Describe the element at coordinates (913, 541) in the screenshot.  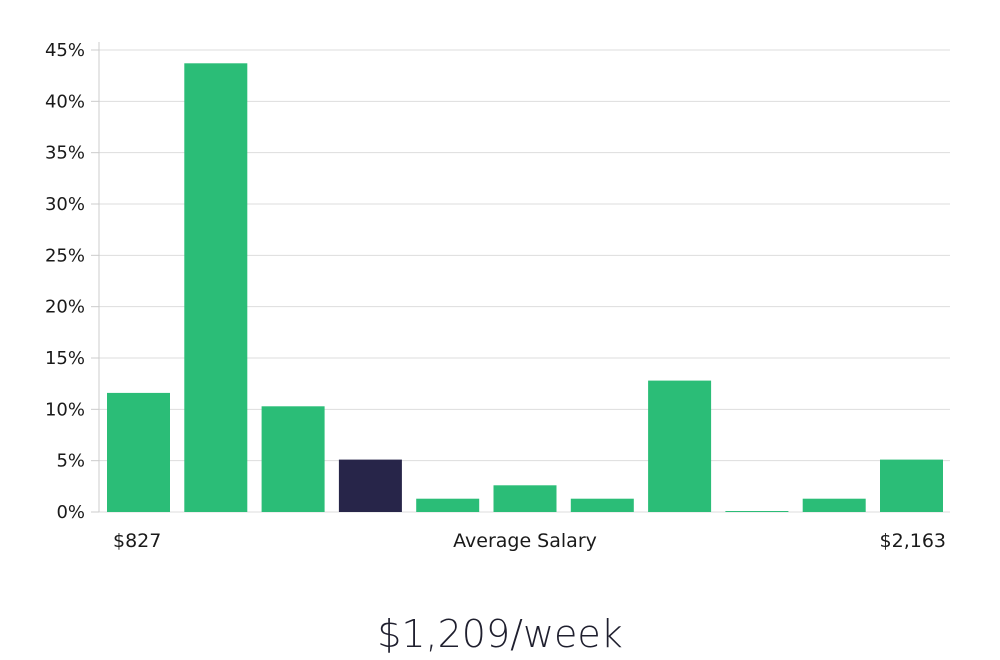
I see `x-axis-max-label: $2,163` at that location.